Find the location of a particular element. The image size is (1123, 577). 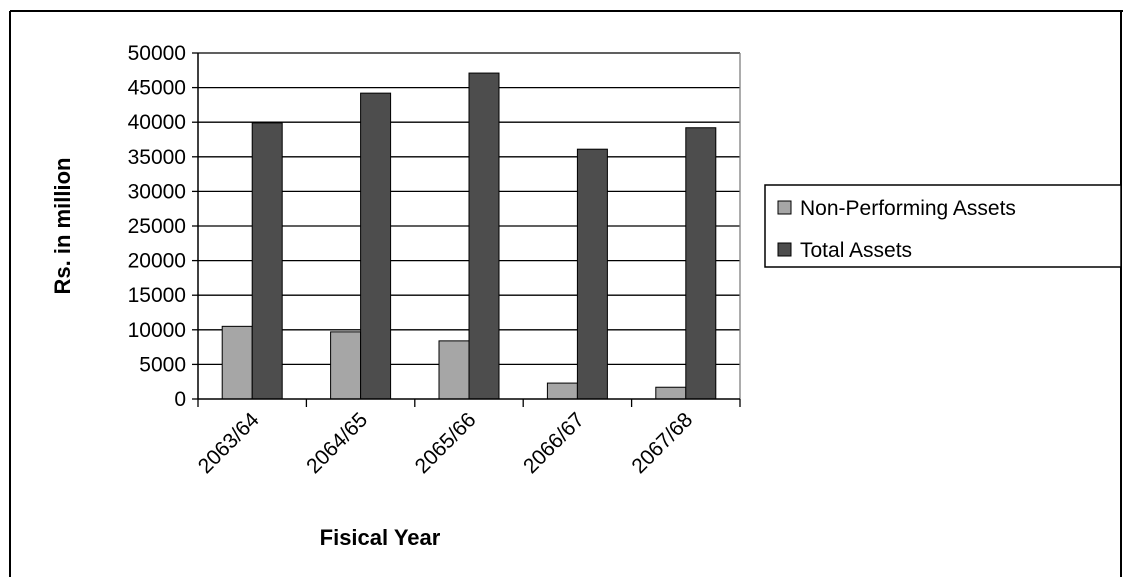

x-tick-label: 2063/64 is located at coordinates (229, 443).